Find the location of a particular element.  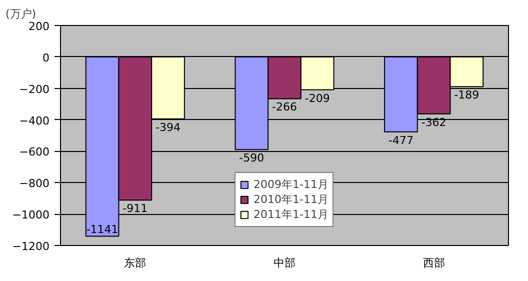

y-tick-label: −200 is located at coordinates (34, 89).